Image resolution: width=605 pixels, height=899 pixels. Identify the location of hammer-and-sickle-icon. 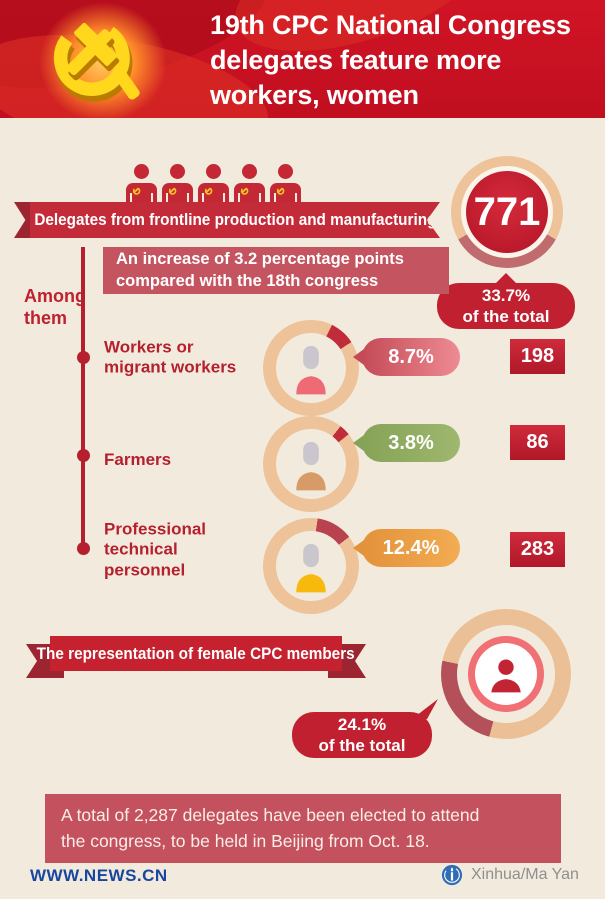
(96, 61).